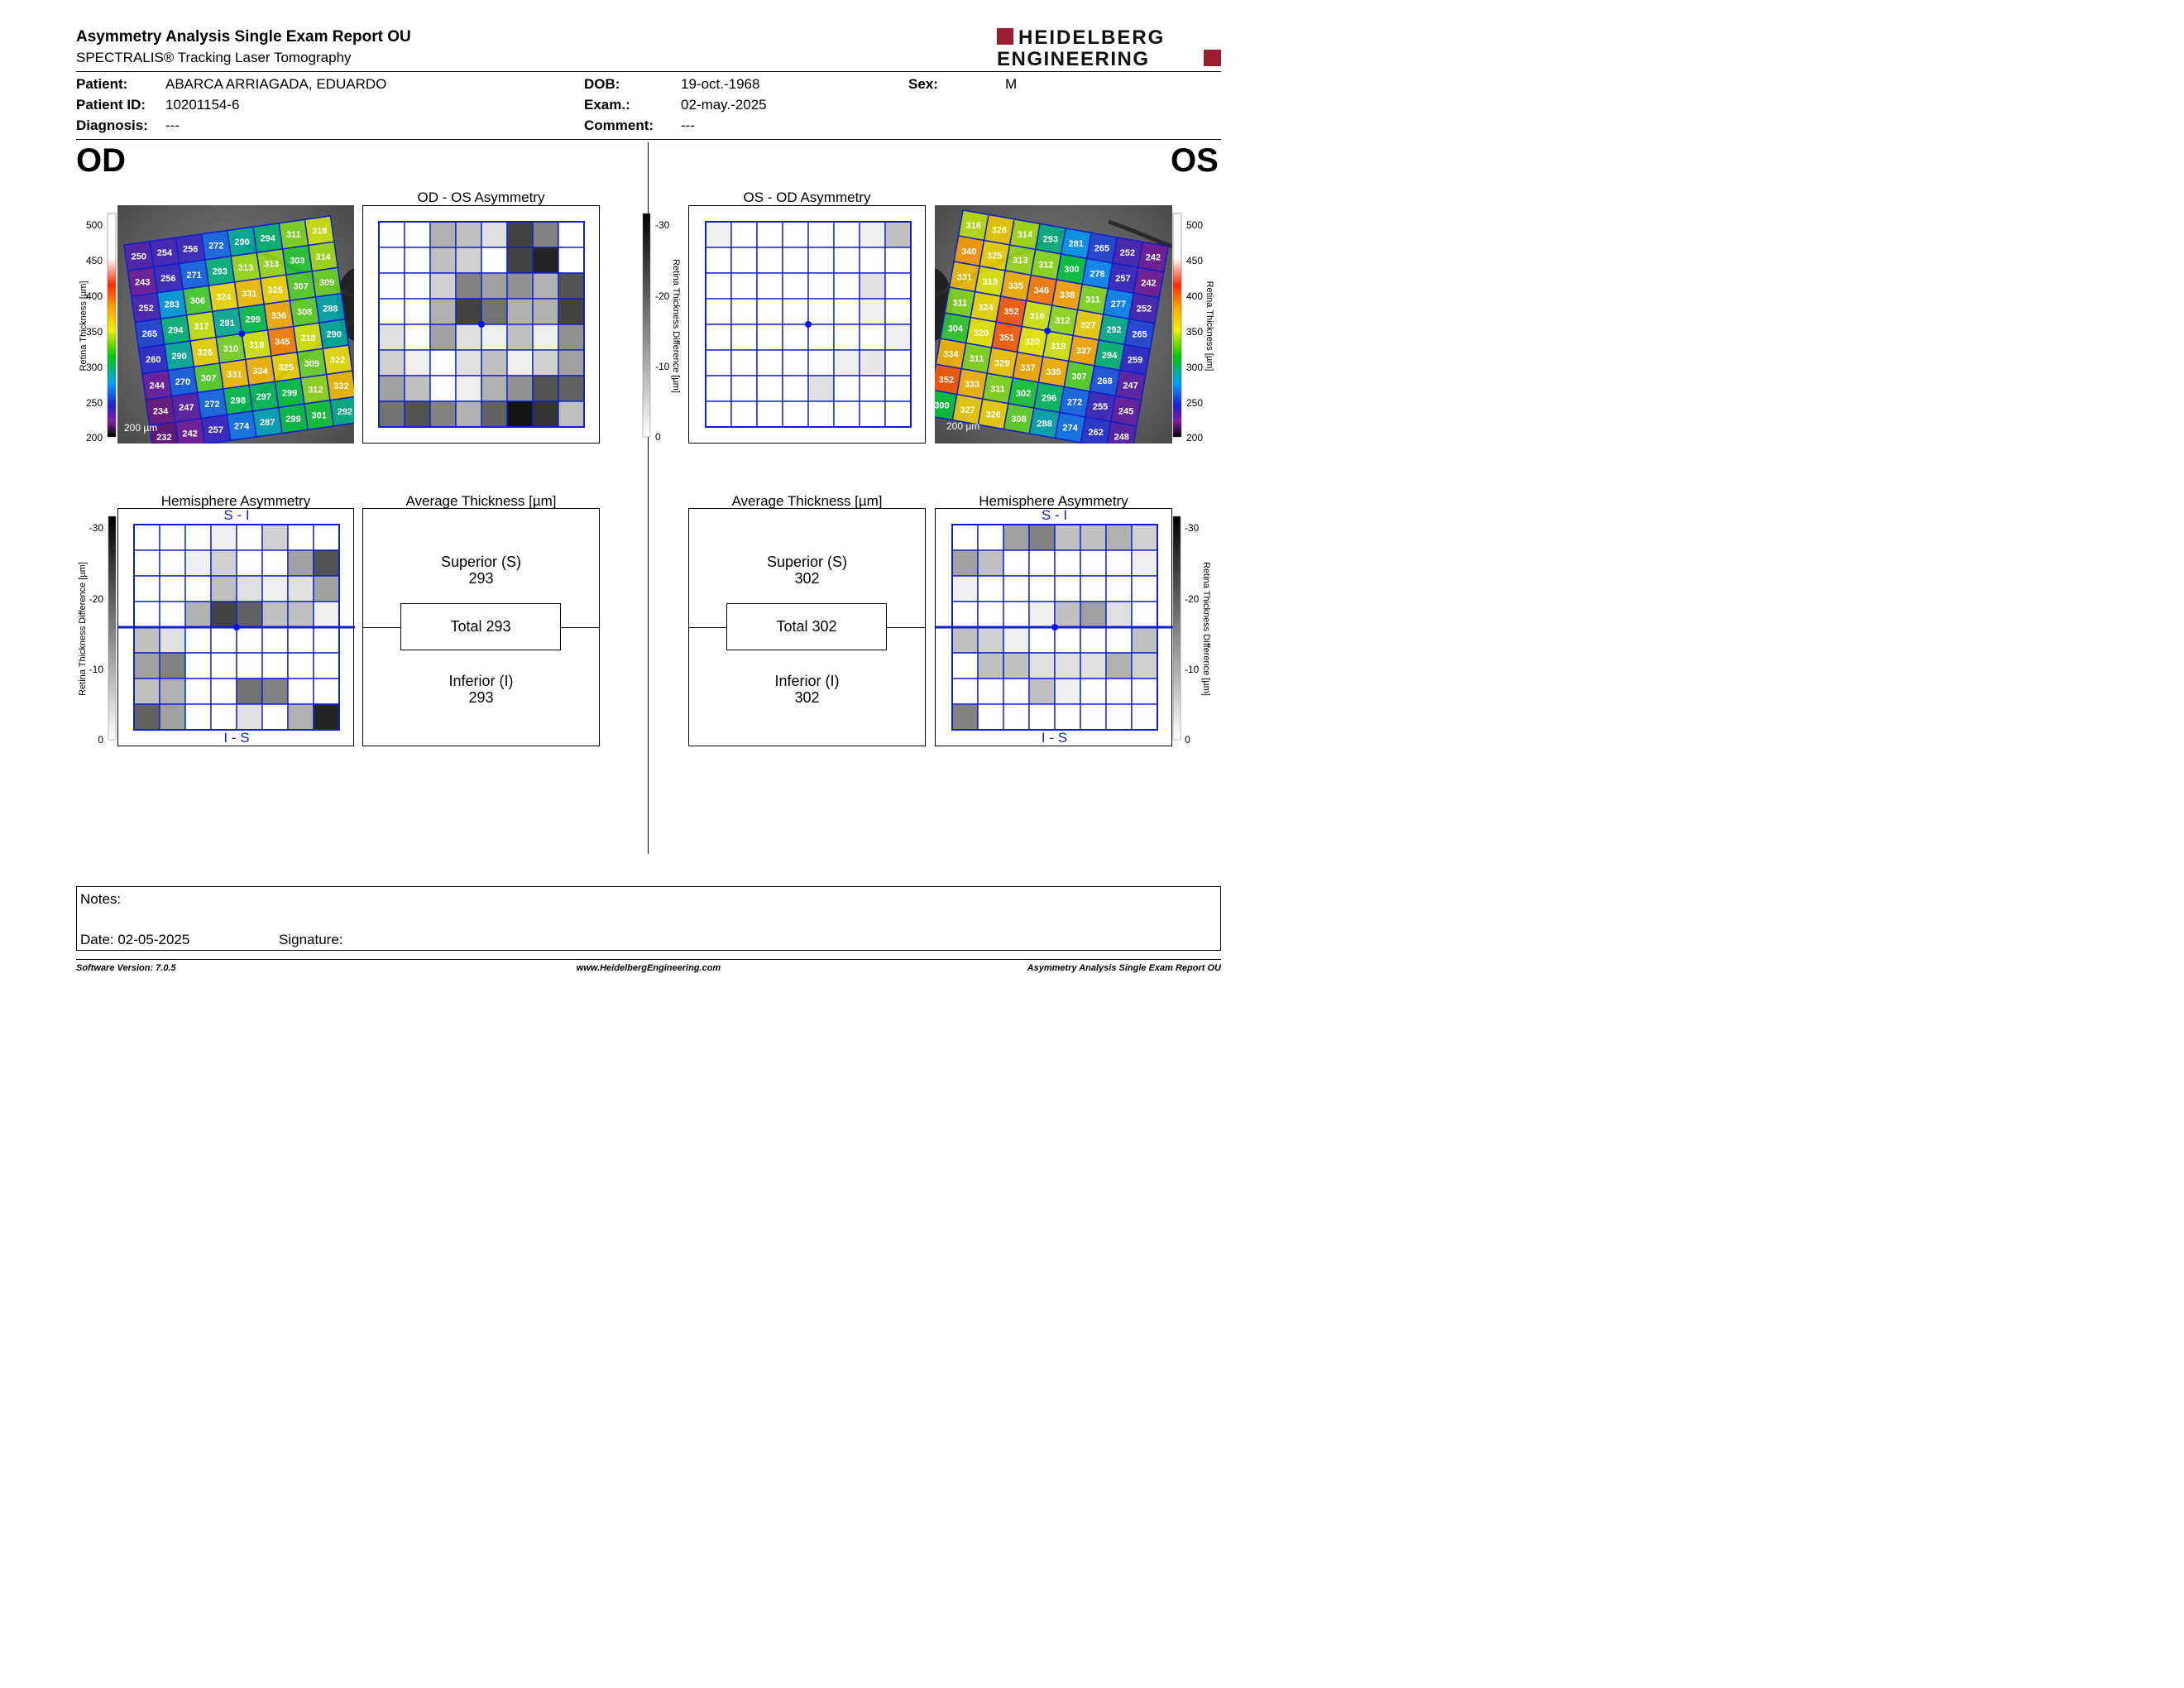  I want to click on os-thickness-value-r1-c3: 314, so click(1025, 235).